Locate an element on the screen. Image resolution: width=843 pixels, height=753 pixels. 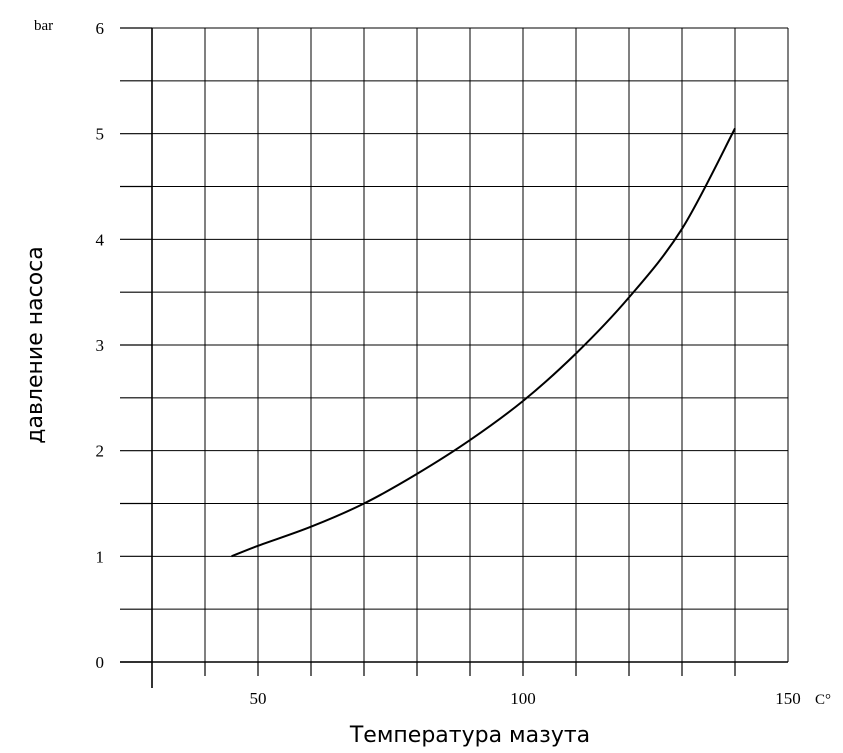
y-tick-label: 6 is located at coordinates (100, 28).